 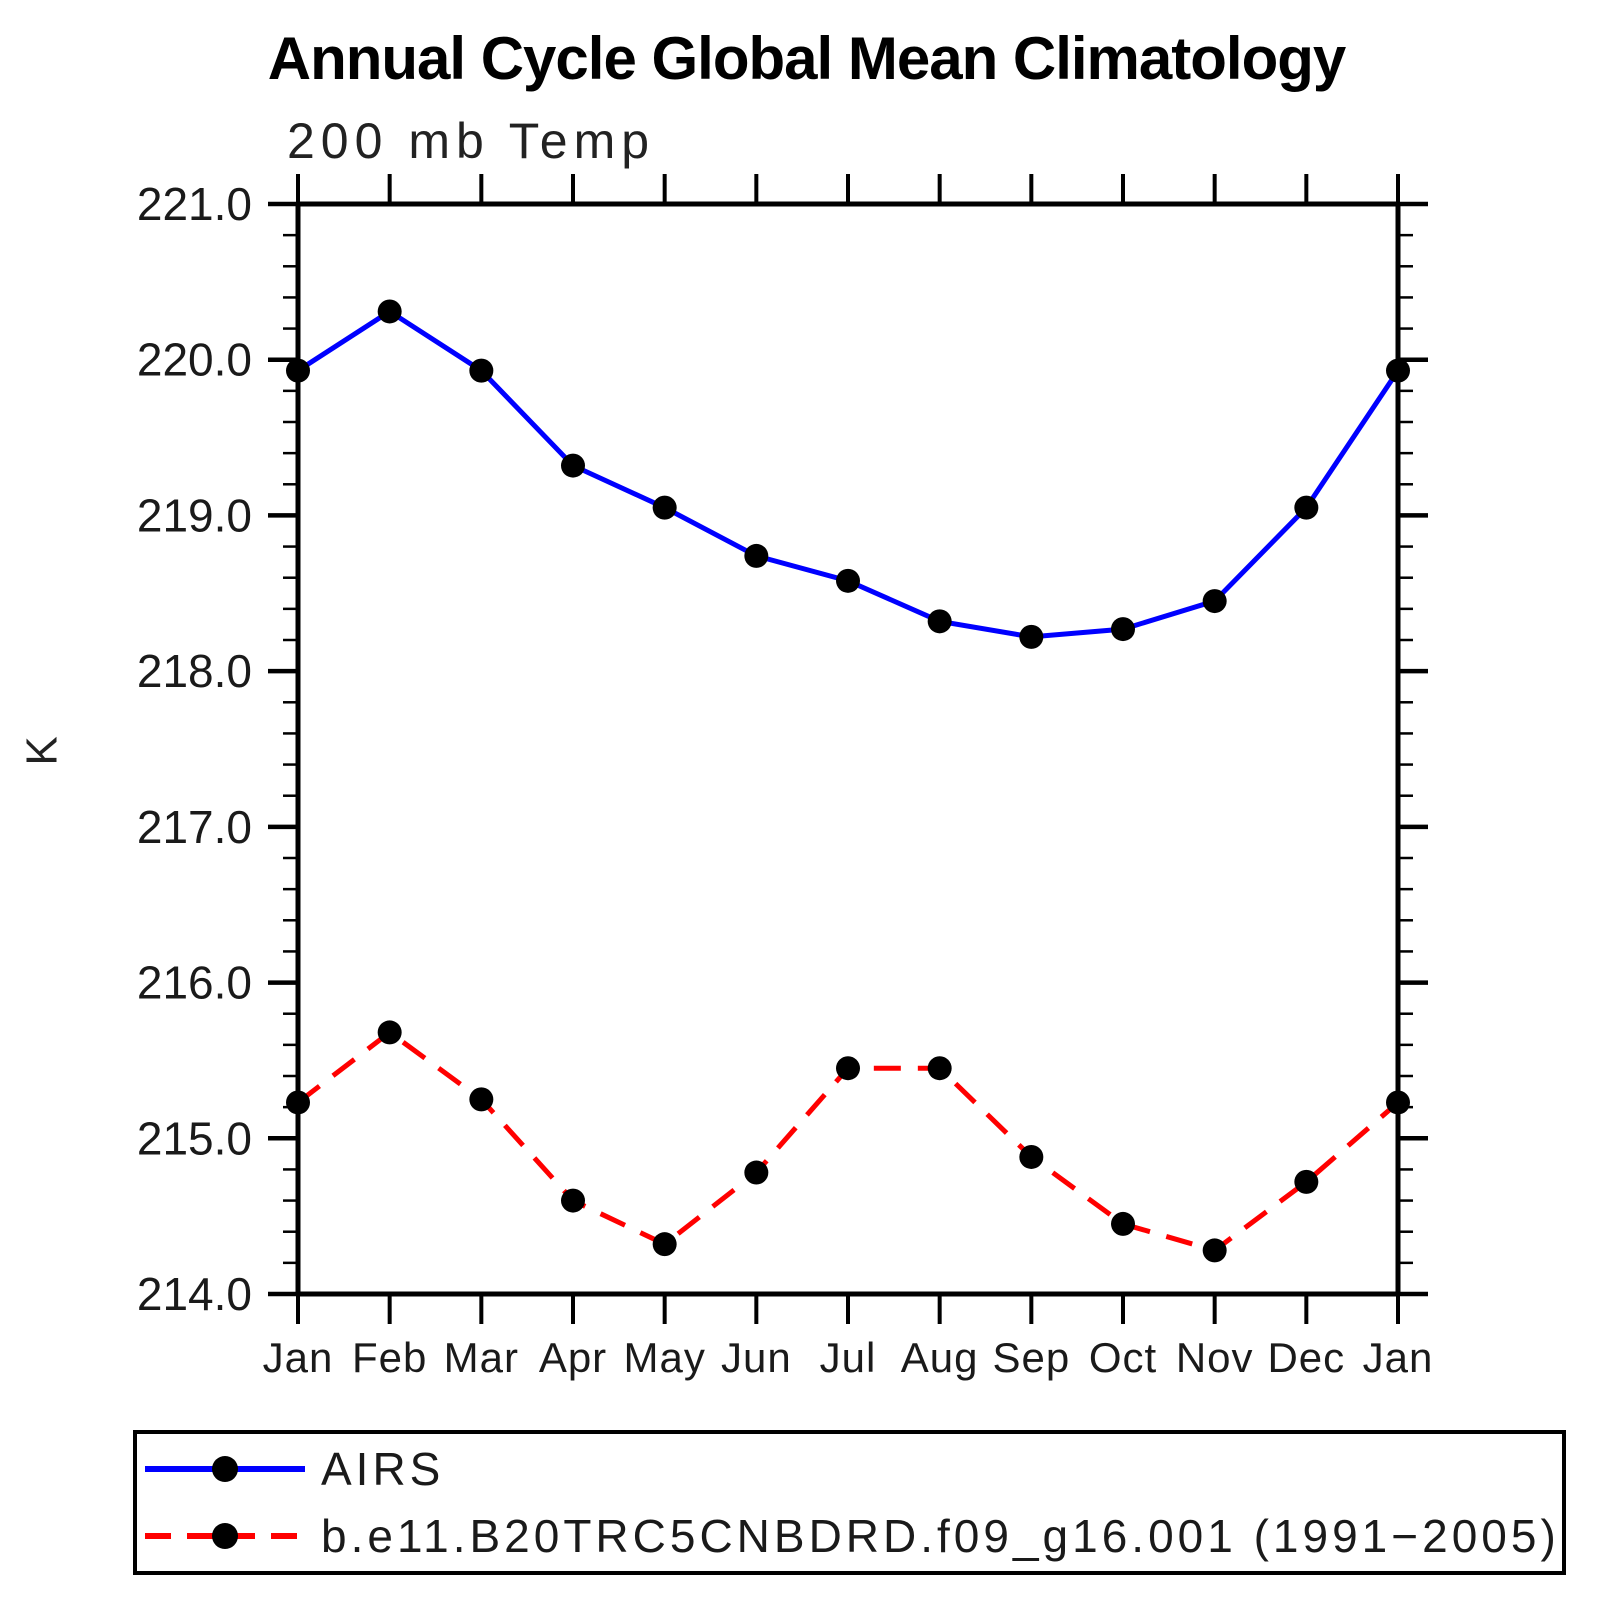 What do you see at coordinates (852, 1469) in the screenshot?
I see `legend-entry-airs: AIRS` at bounding box center [852, 1469].